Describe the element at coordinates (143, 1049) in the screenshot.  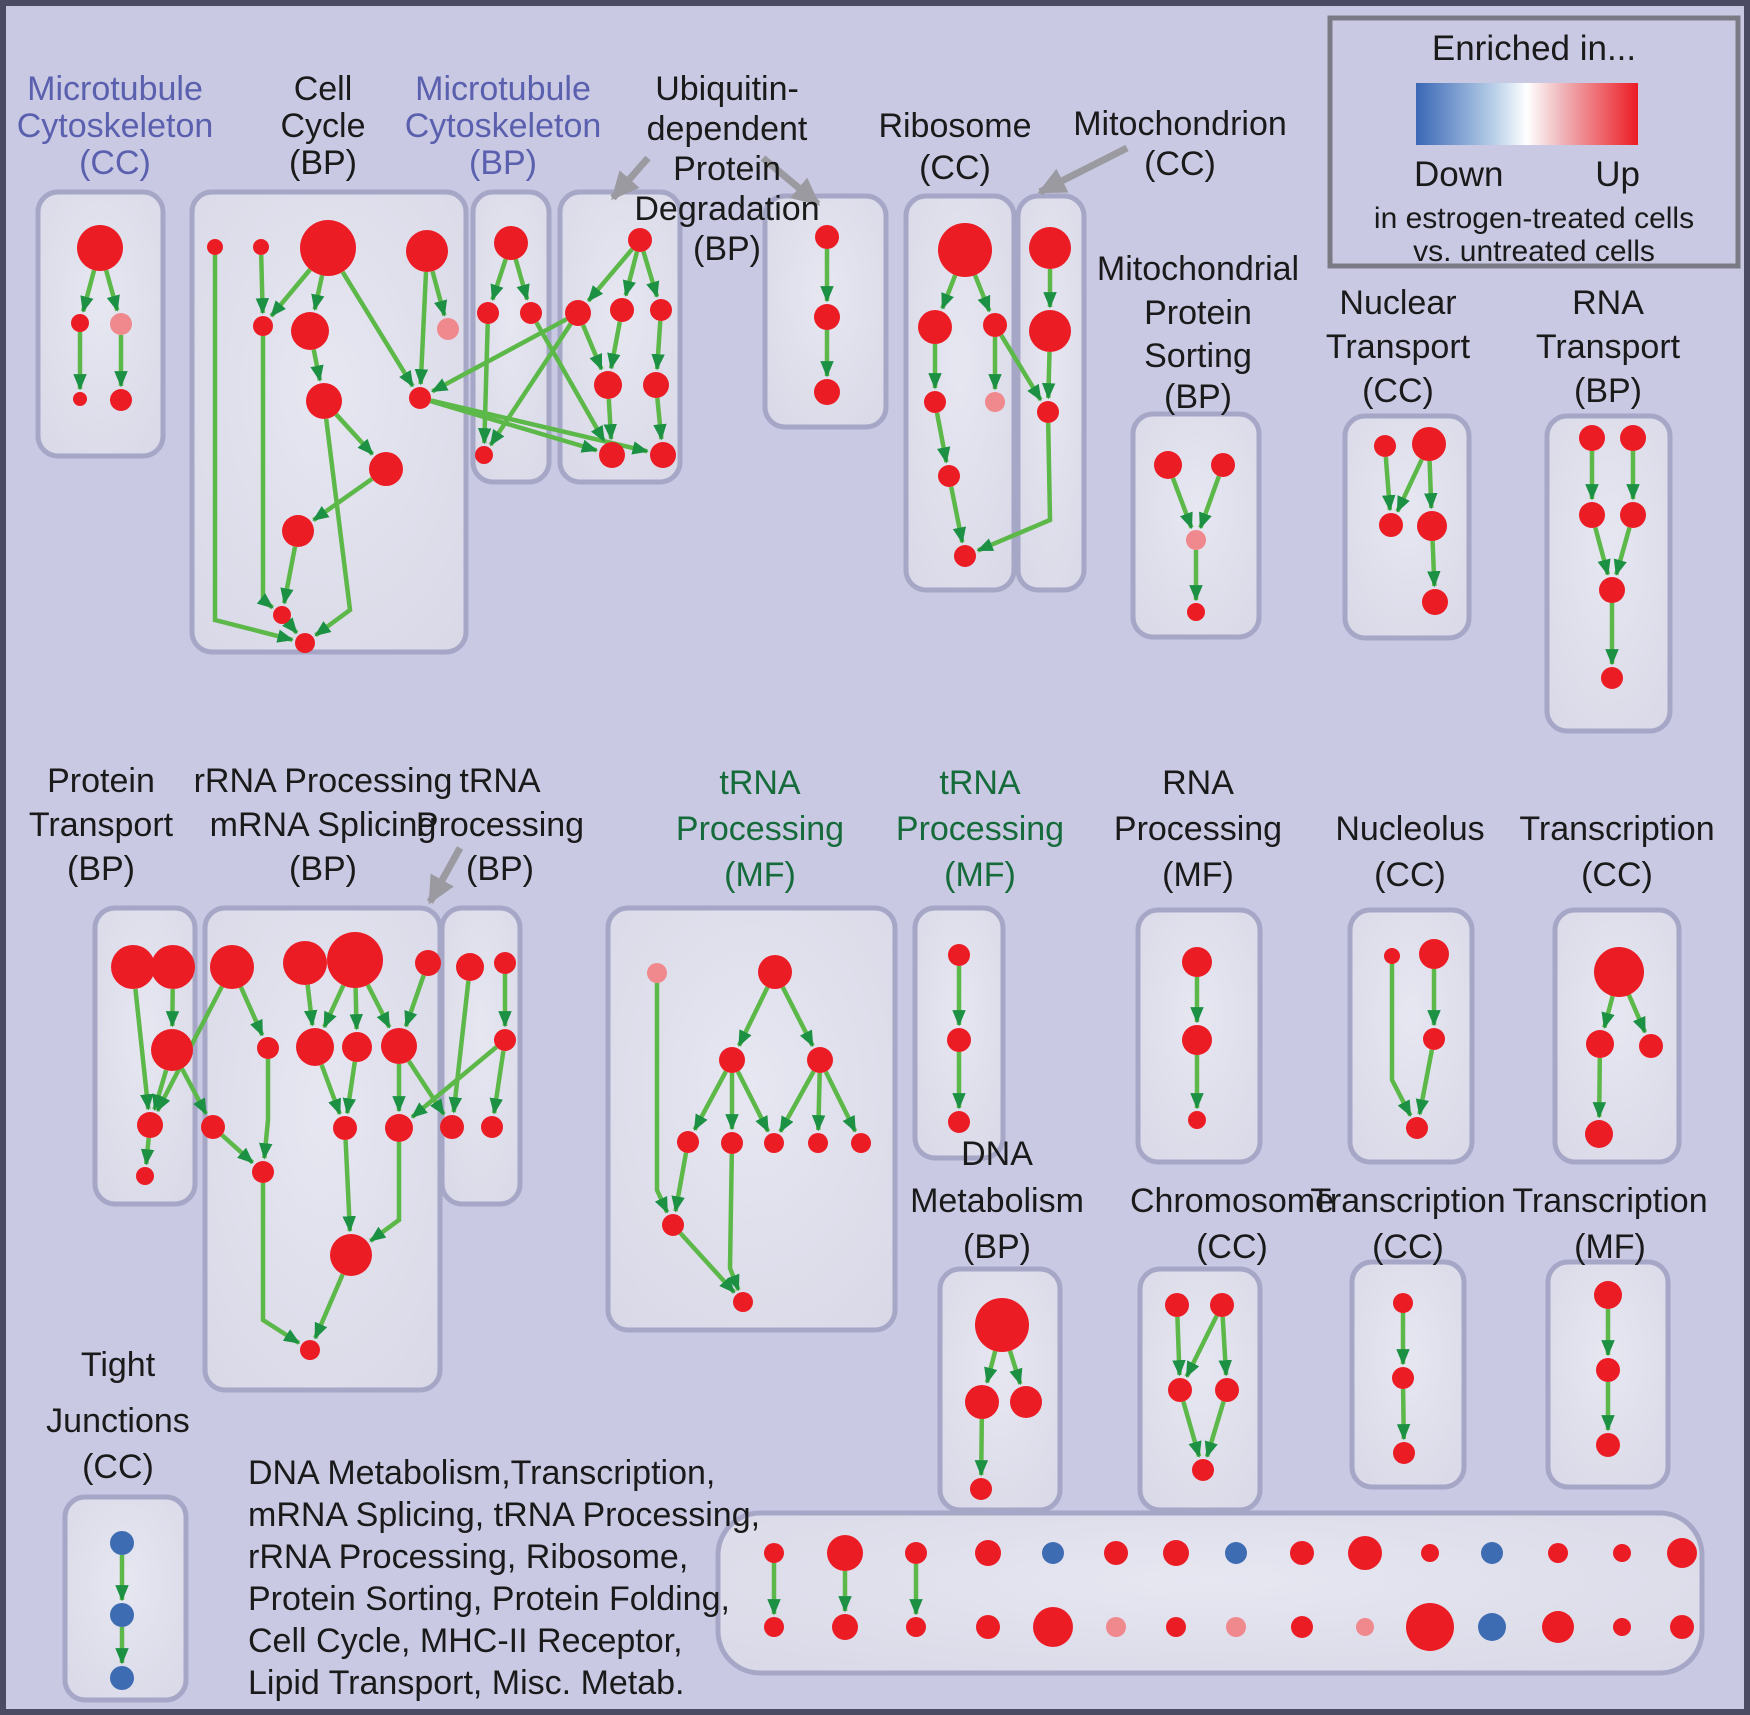
I see `edge-protein-transport-bp-p1-p4` at that location.